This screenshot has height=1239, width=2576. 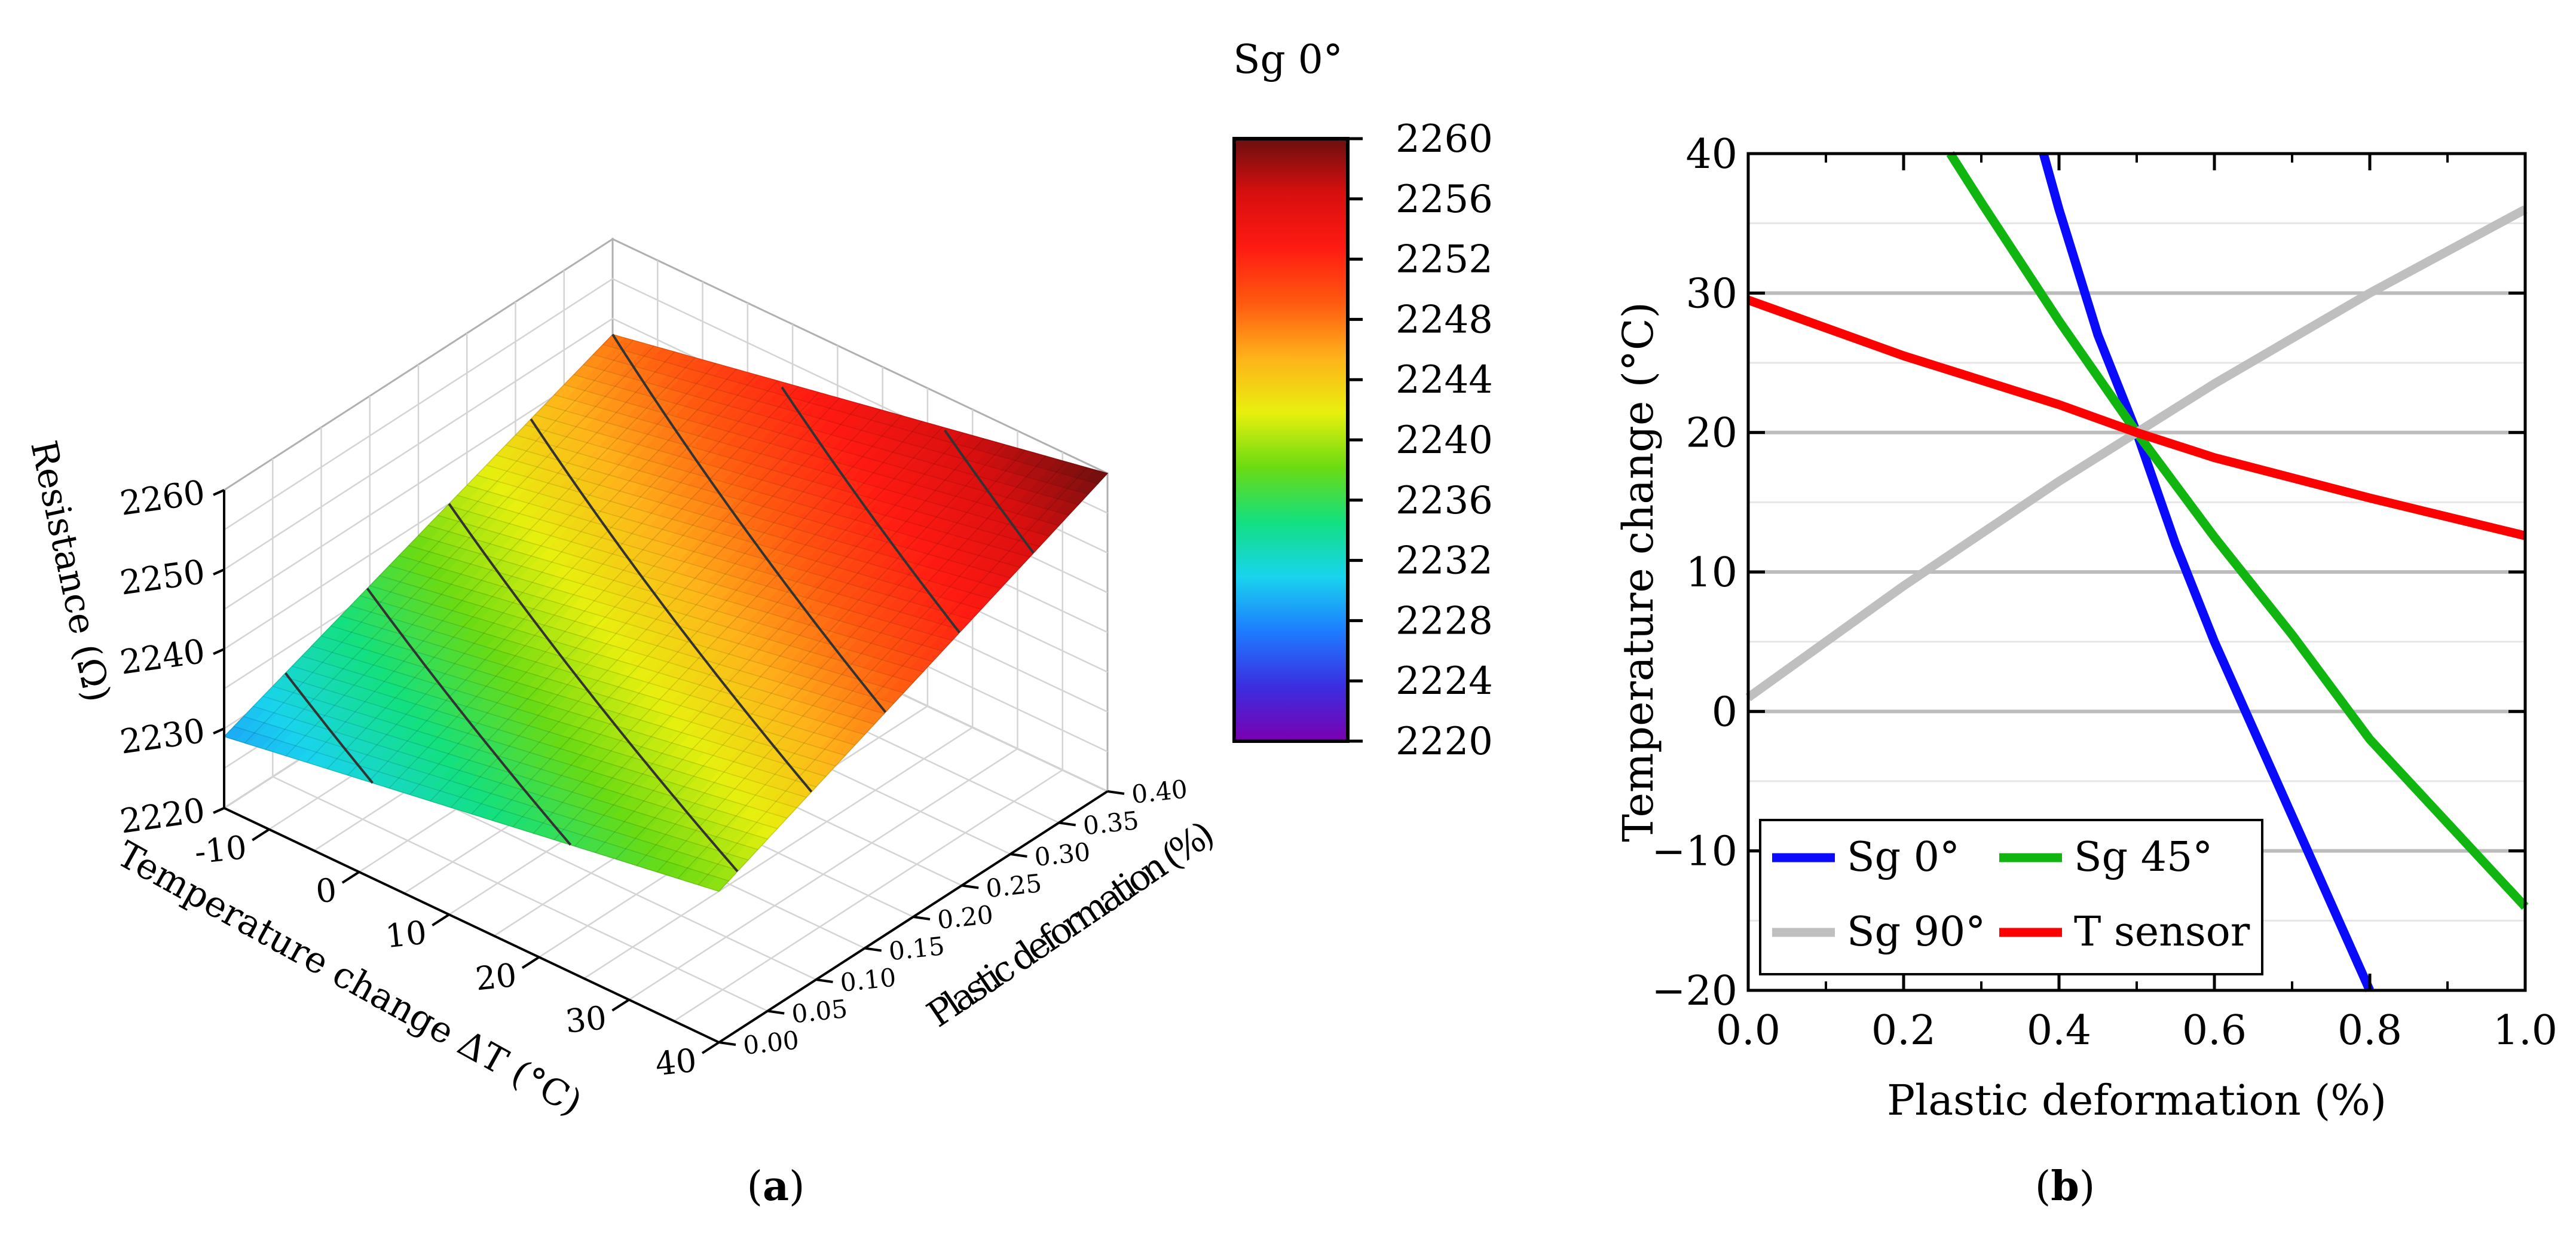 What do you see at coordinates (1711, 433) in the screenshot?
I see `y-tick-label: 20` at bounding box center [1711, 433].